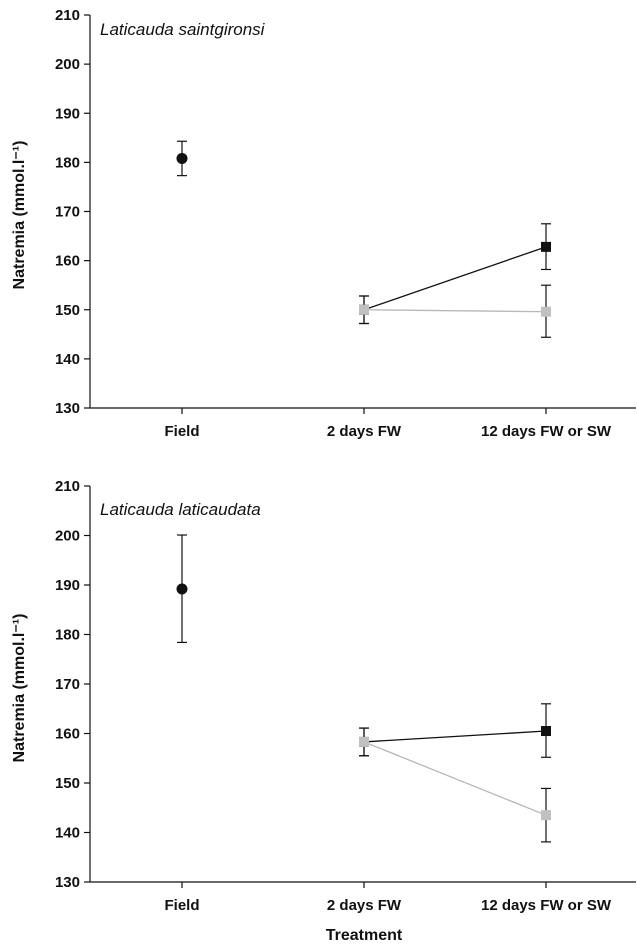 The height and width of the screenshot is (945, 637). Describe the element at coordinates (180, 509) in the screenshot. I see `panel-title: Laticauda laticaudata` at that location.